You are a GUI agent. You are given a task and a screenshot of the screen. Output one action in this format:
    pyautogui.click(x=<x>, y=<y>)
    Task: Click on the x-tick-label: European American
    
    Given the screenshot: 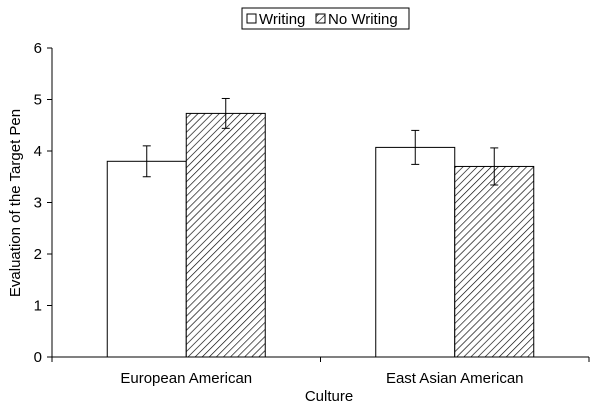 What is the action you would take?
    pyautogui.click(x=186, y=378)
    